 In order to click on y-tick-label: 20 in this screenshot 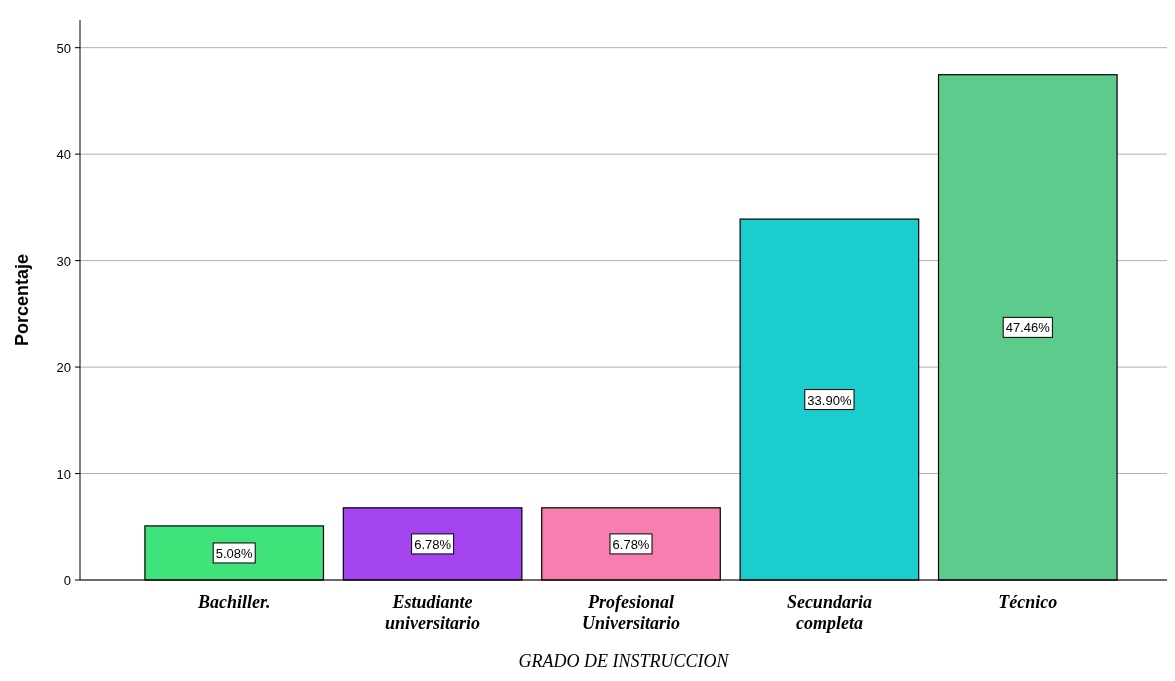, I will do `click(63, 368)`.